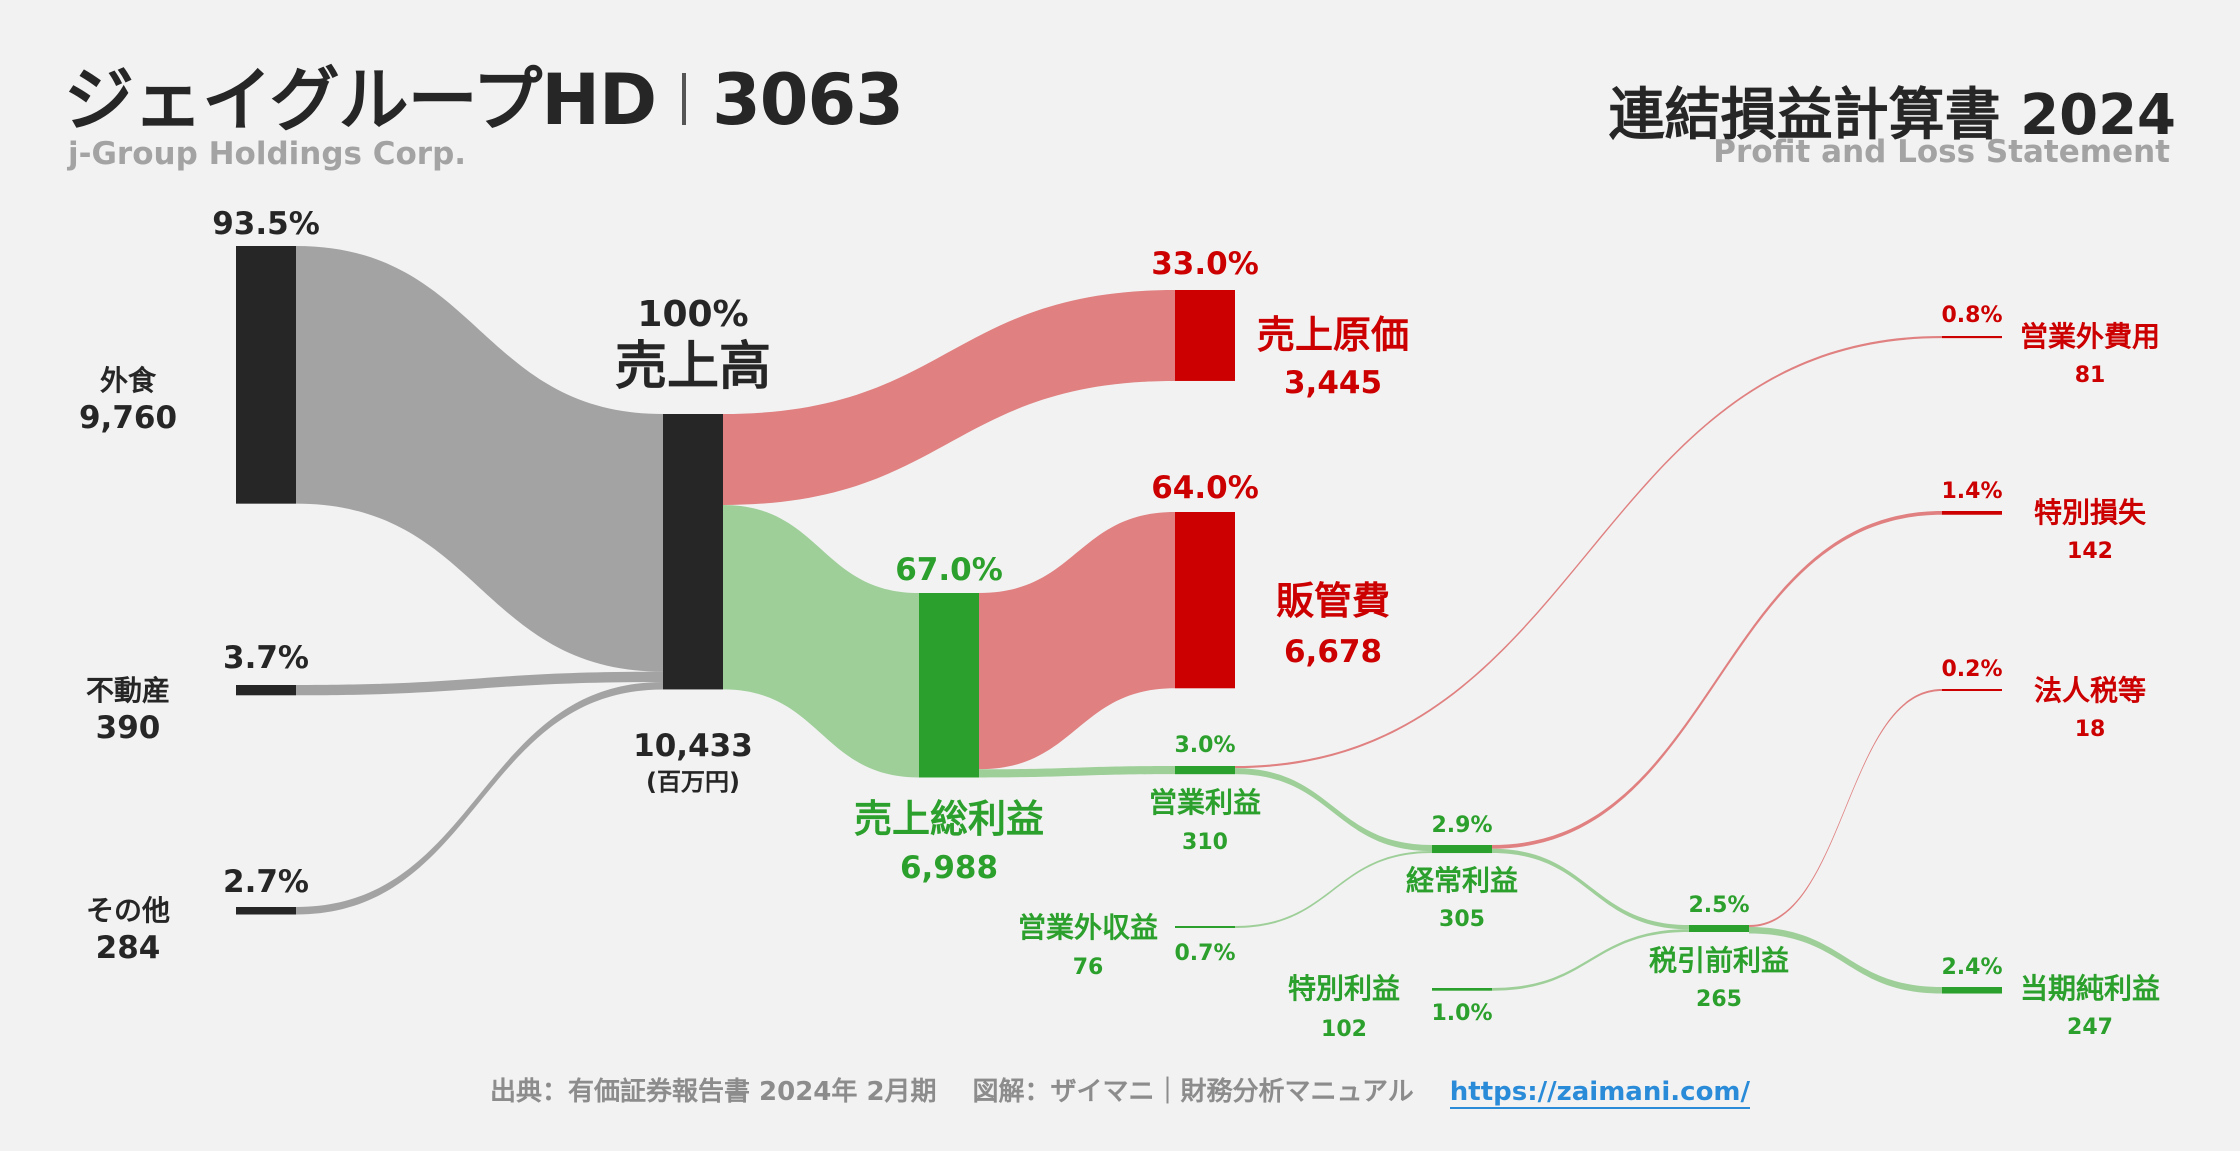  I want to click on node-hankan, so click(1205, 600).